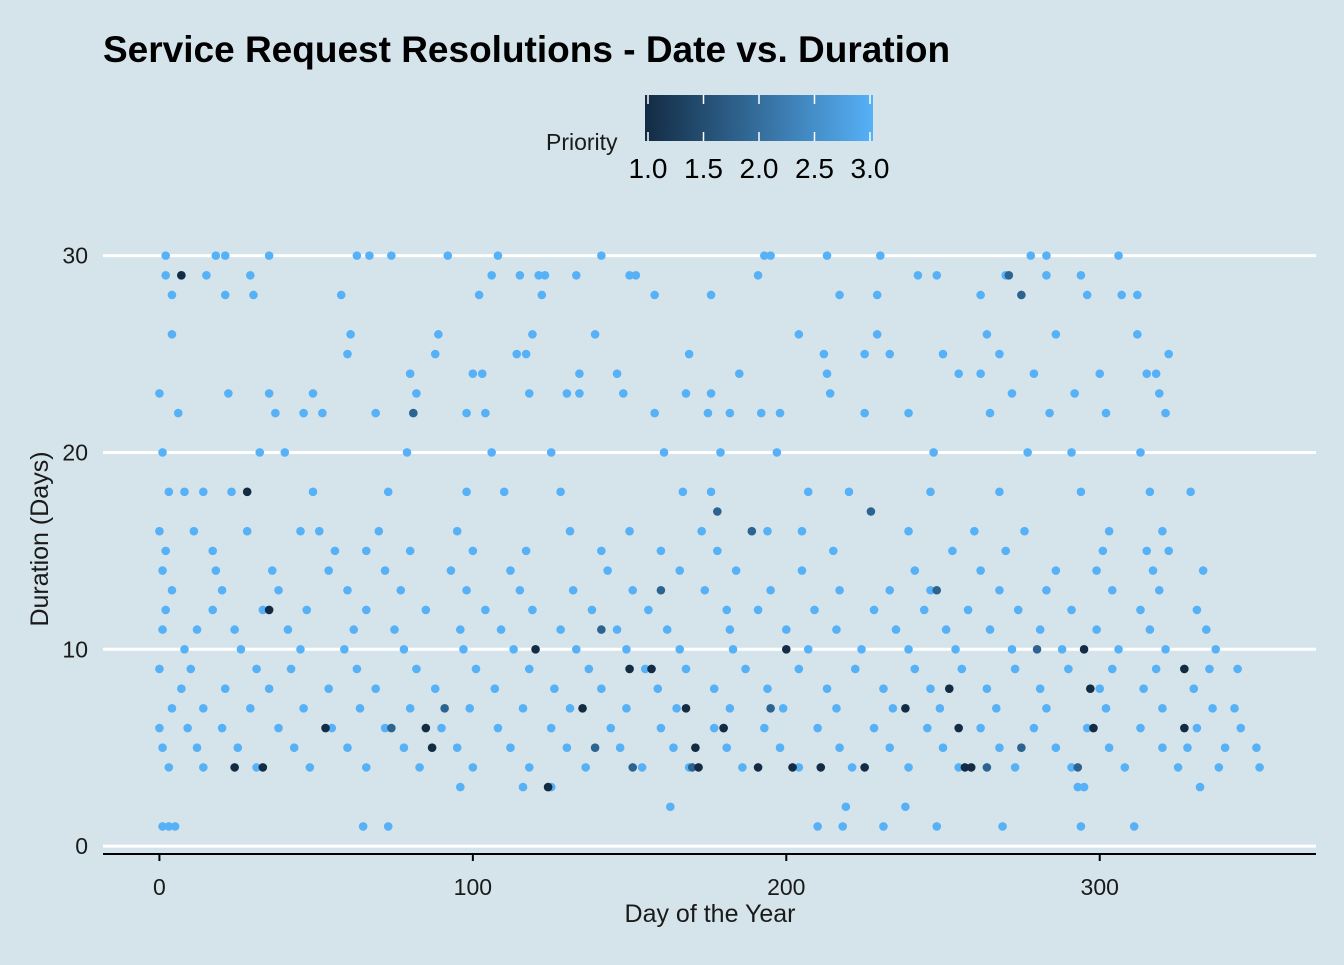  What do you see at coordinates (582, 142) in the screenshot?
I see `legend-title: Priority` at bounding box center [582, 142].